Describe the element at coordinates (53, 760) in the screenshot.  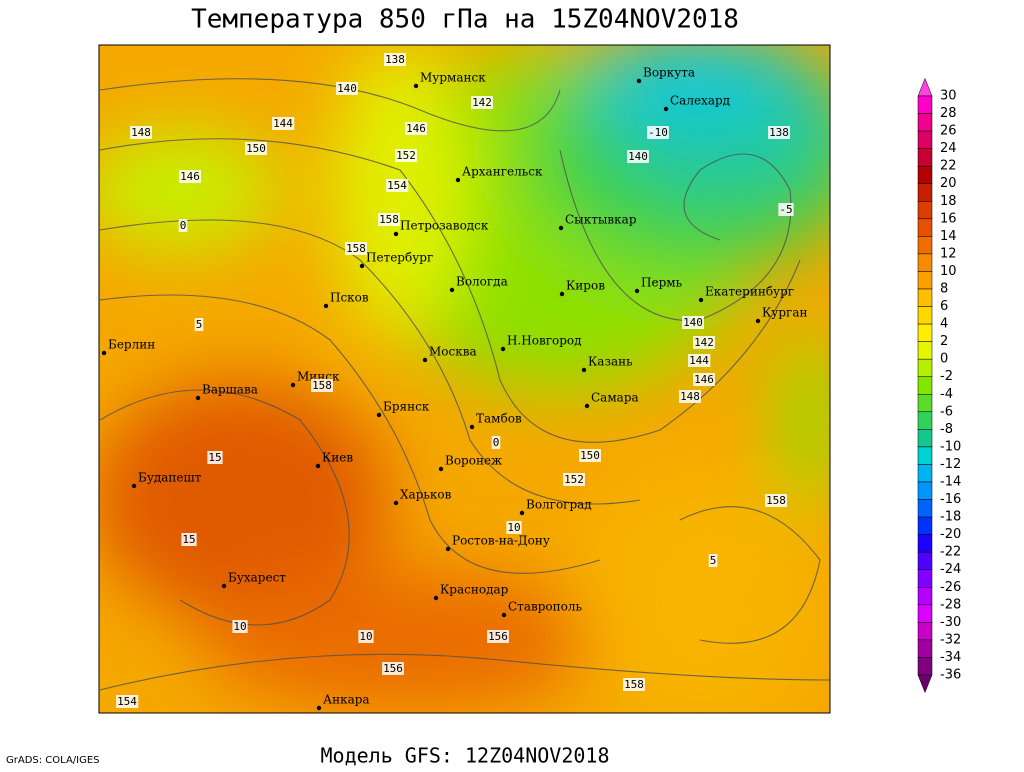
I see `credit: GrADS: COLA/IGES` at that location.